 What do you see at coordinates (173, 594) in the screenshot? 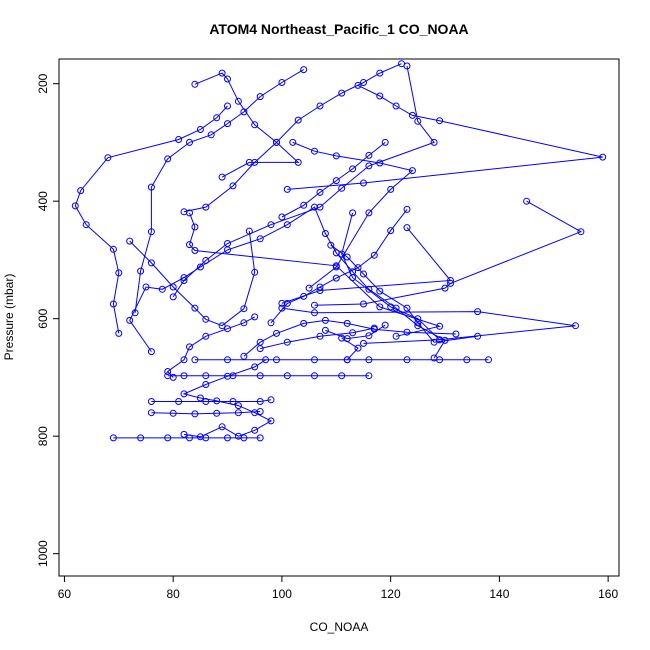
I see `x-tick-label-1: 80` at bounding box center [173, 594].